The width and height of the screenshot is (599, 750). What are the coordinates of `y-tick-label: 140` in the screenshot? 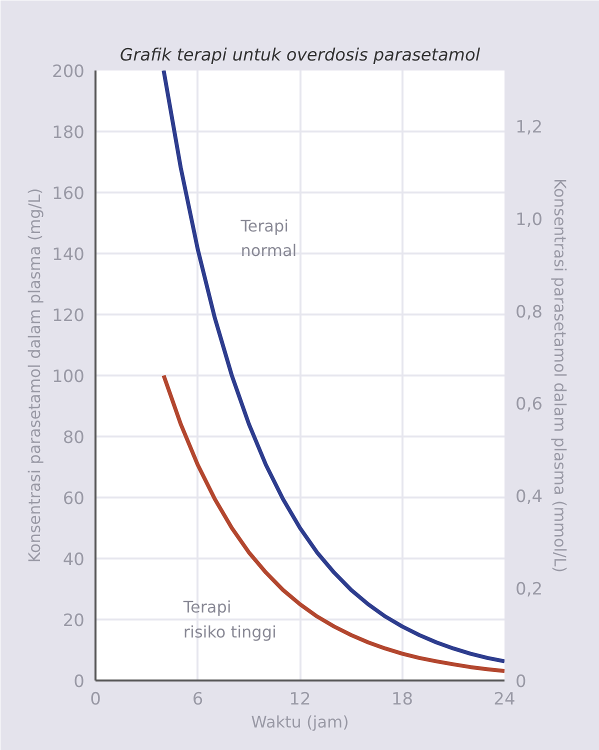 It's located at (68, 255).